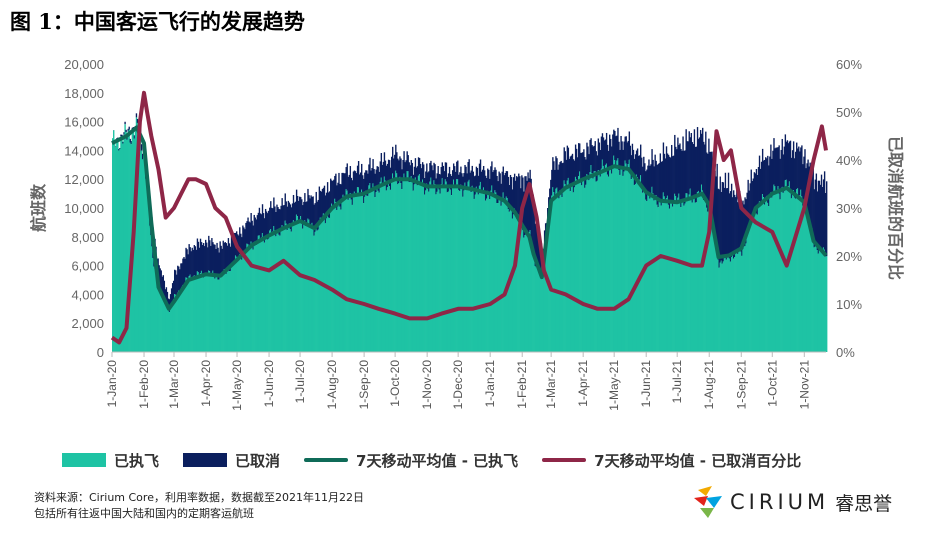 Image resolution: width=927 pixels, height=534 pixels. I want to click on page-title: 图 1：中国客运飞行的发展趋势, so click(157, 21).